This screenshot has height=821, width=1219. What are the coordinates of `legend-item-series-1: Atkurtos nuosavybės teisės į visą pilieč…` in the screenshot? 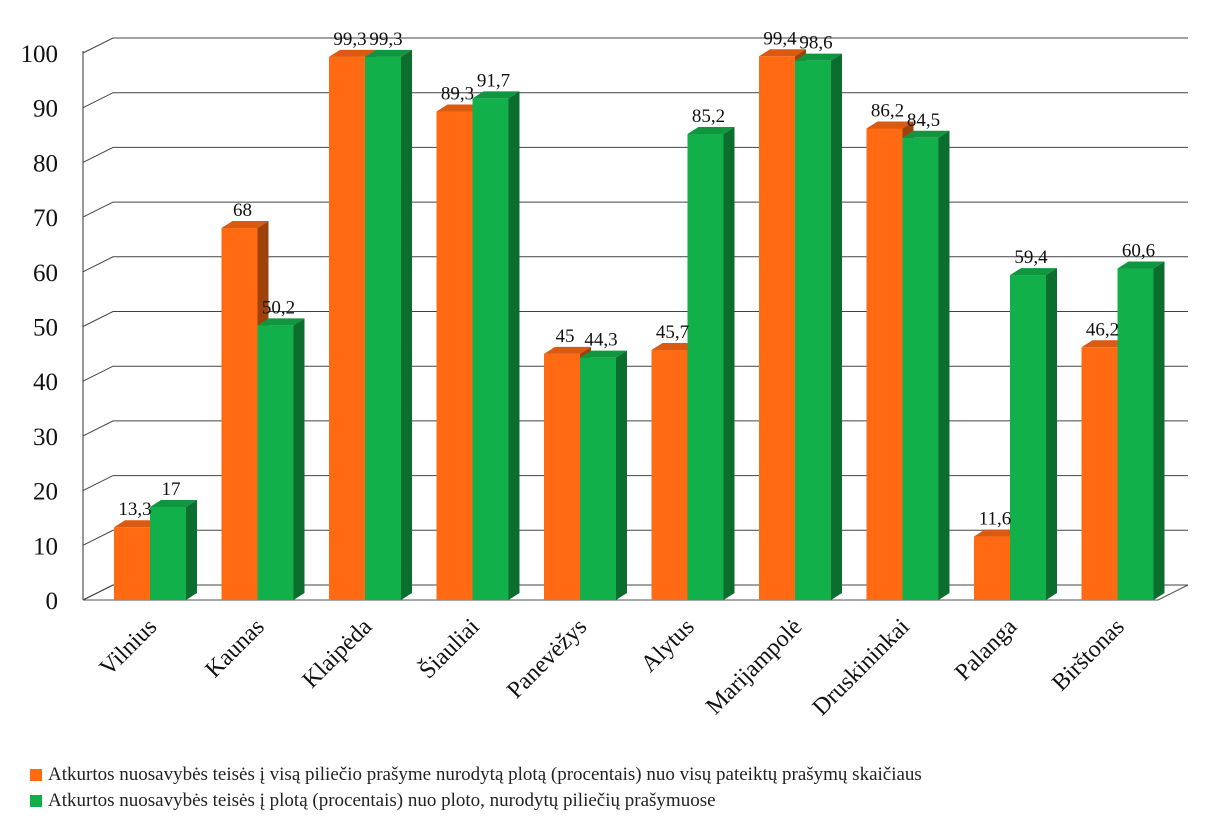 It's located at (620, 775).